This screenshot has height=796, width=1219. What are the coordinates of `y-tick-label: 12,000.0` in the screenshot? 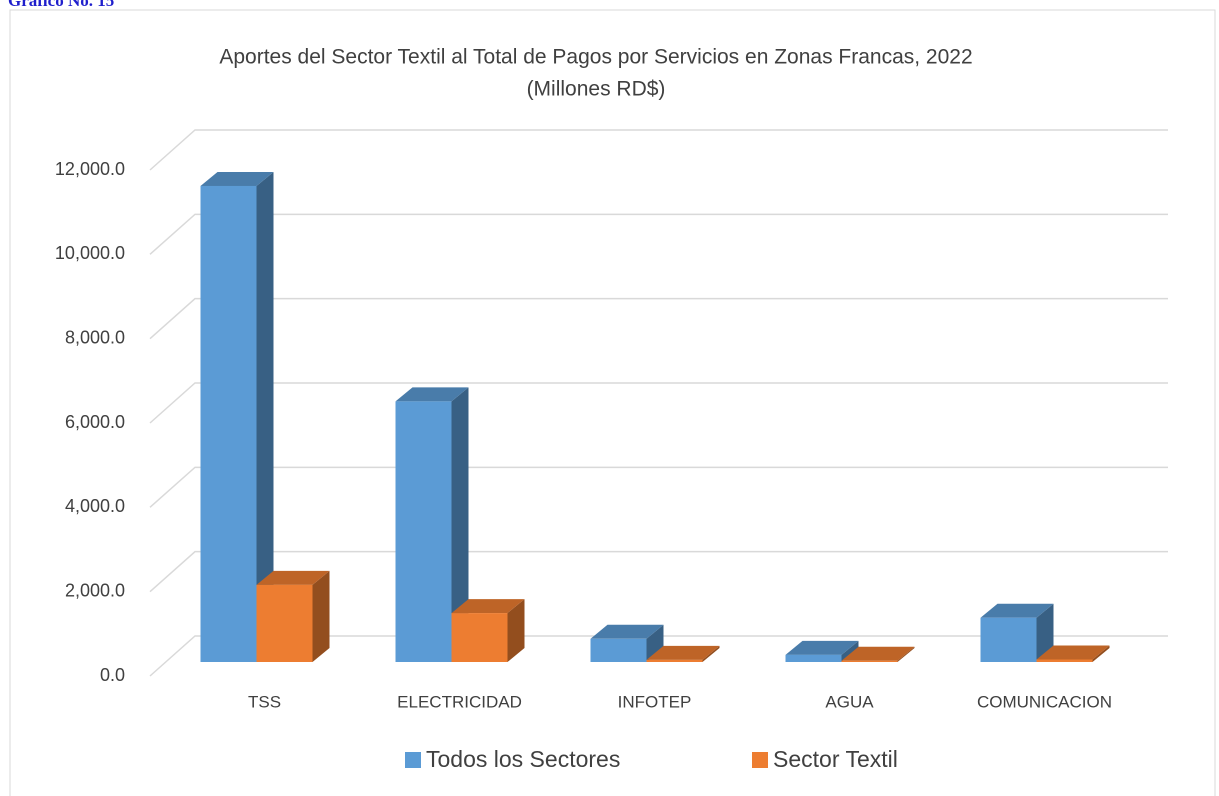 It's located at (90, 169).